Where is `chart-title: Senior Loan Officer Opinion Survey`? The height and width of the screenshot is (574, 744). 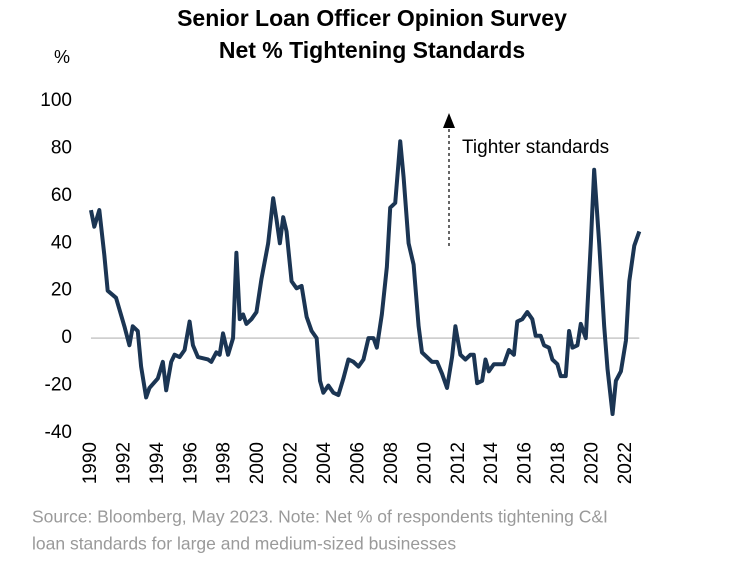 chart-title: Senior Loan Officer Opinion Survey is located at coordinates (372, 18).